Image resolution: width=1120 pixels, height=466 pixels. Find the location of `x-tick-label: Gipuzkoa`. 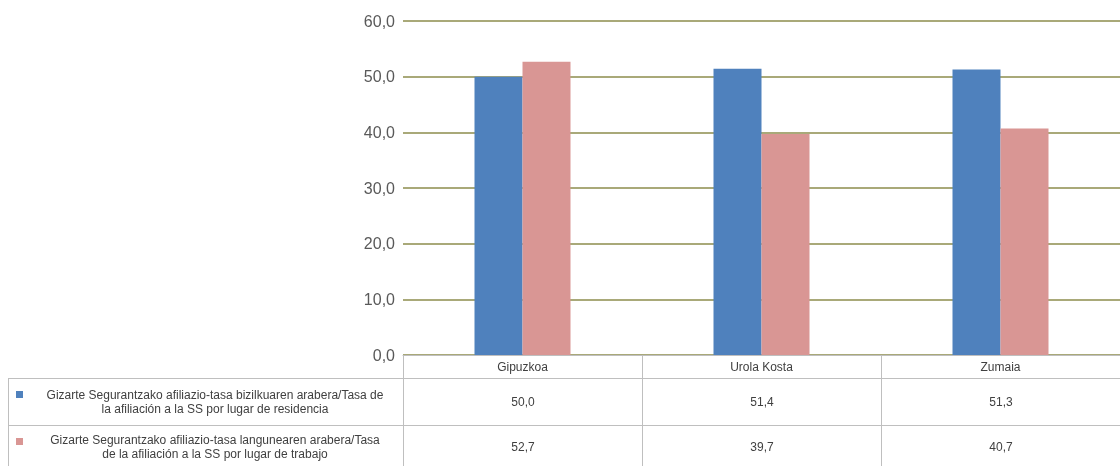

x-tick-label: Gipuzkoa is located at coordinates (523, 367).